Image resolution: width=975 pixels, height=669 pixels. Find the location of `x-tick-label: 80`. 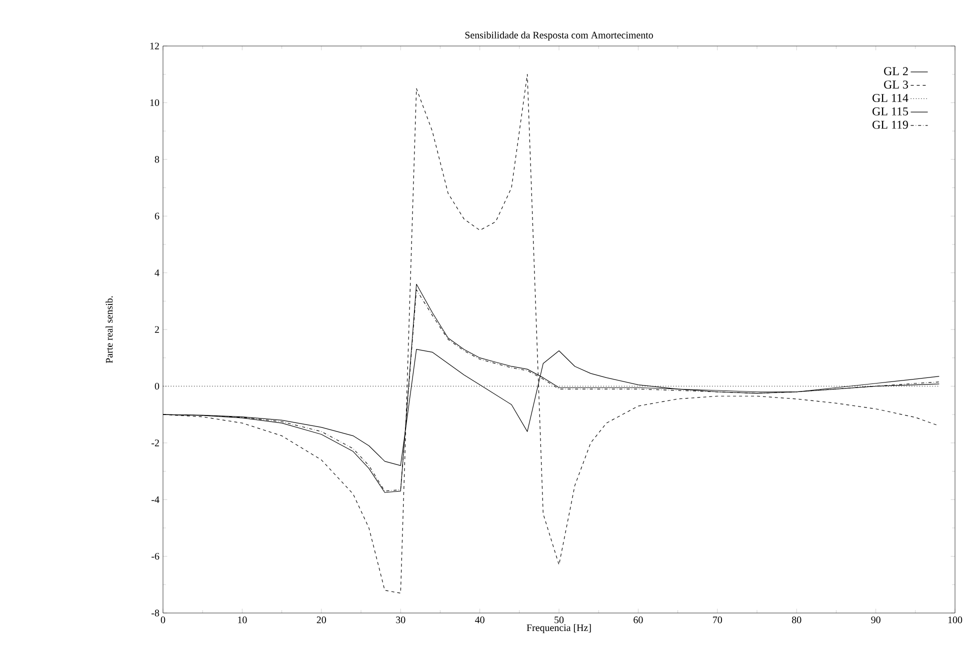

x-tick-label: 80 is located at coordinates (797, 620).